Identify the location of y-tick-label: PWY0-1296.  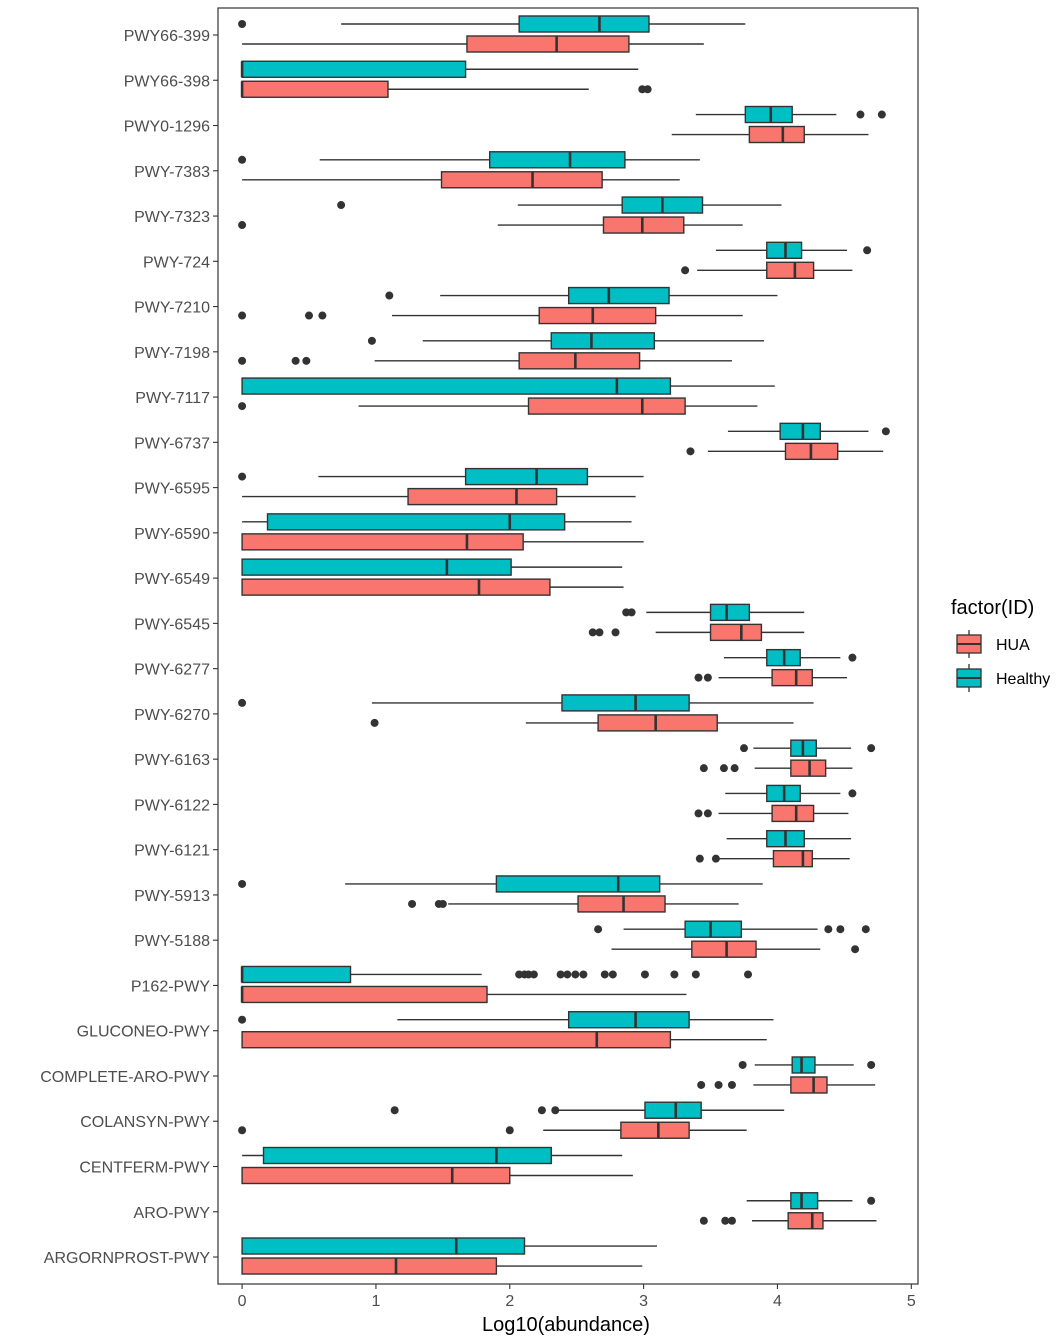
(167, 127).